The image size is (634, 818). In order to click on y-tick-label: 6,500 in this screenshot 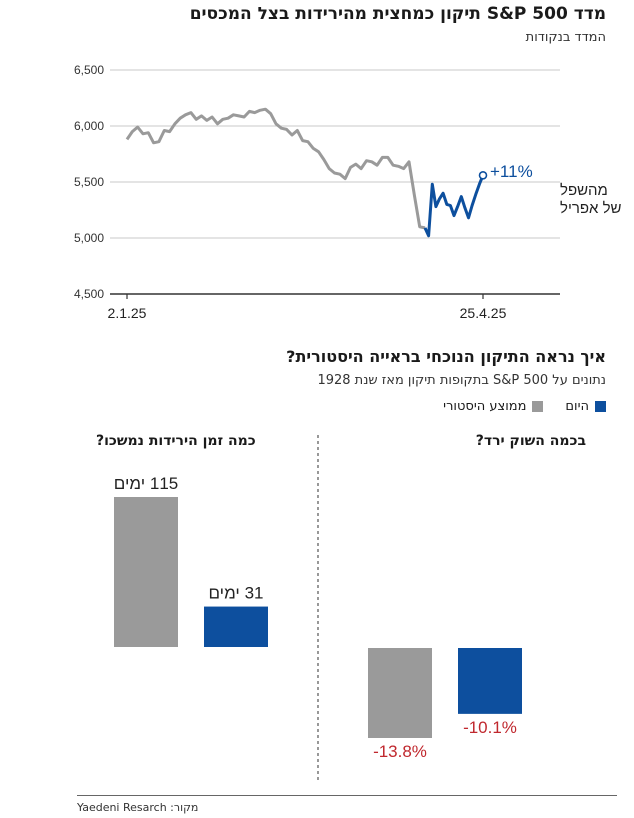, I will do `click(89, 70)`.